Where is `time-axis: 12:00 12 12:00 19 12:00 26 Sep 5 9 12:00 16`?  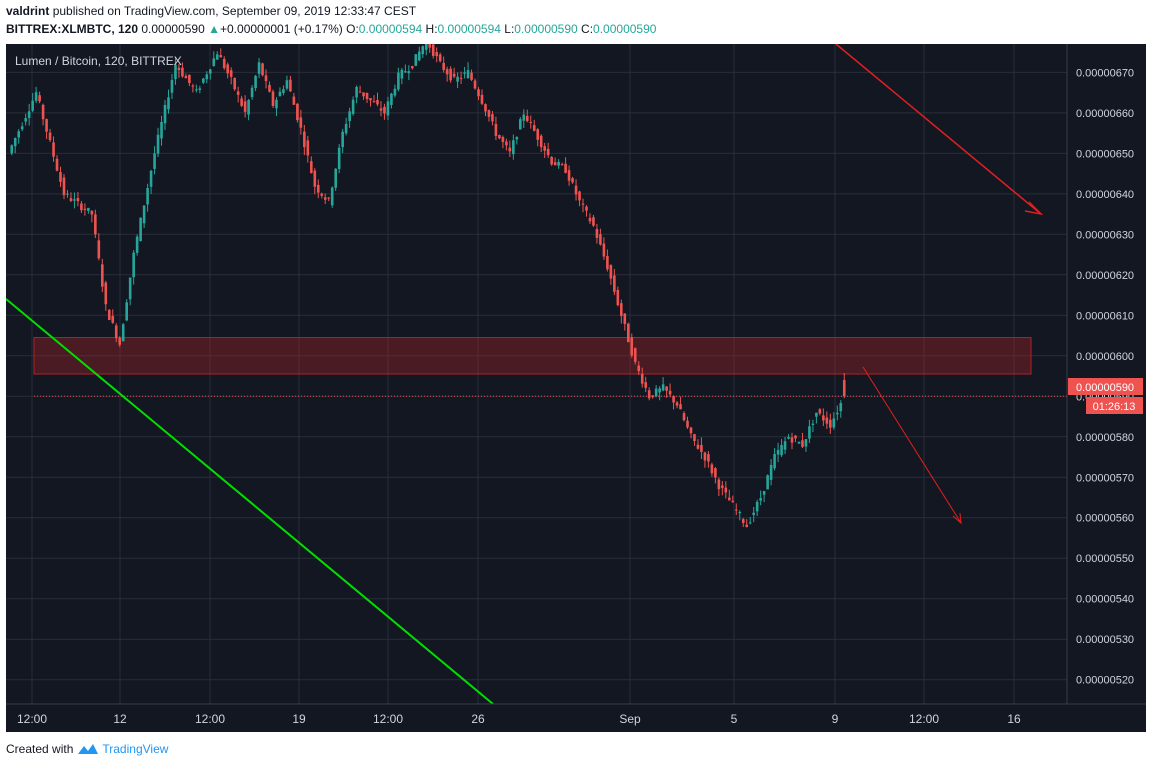 time-axis: 12:00 12 12:00 19 12:00 26 Sep 5 9 12:00 16 is located at coordinates (519, 719).